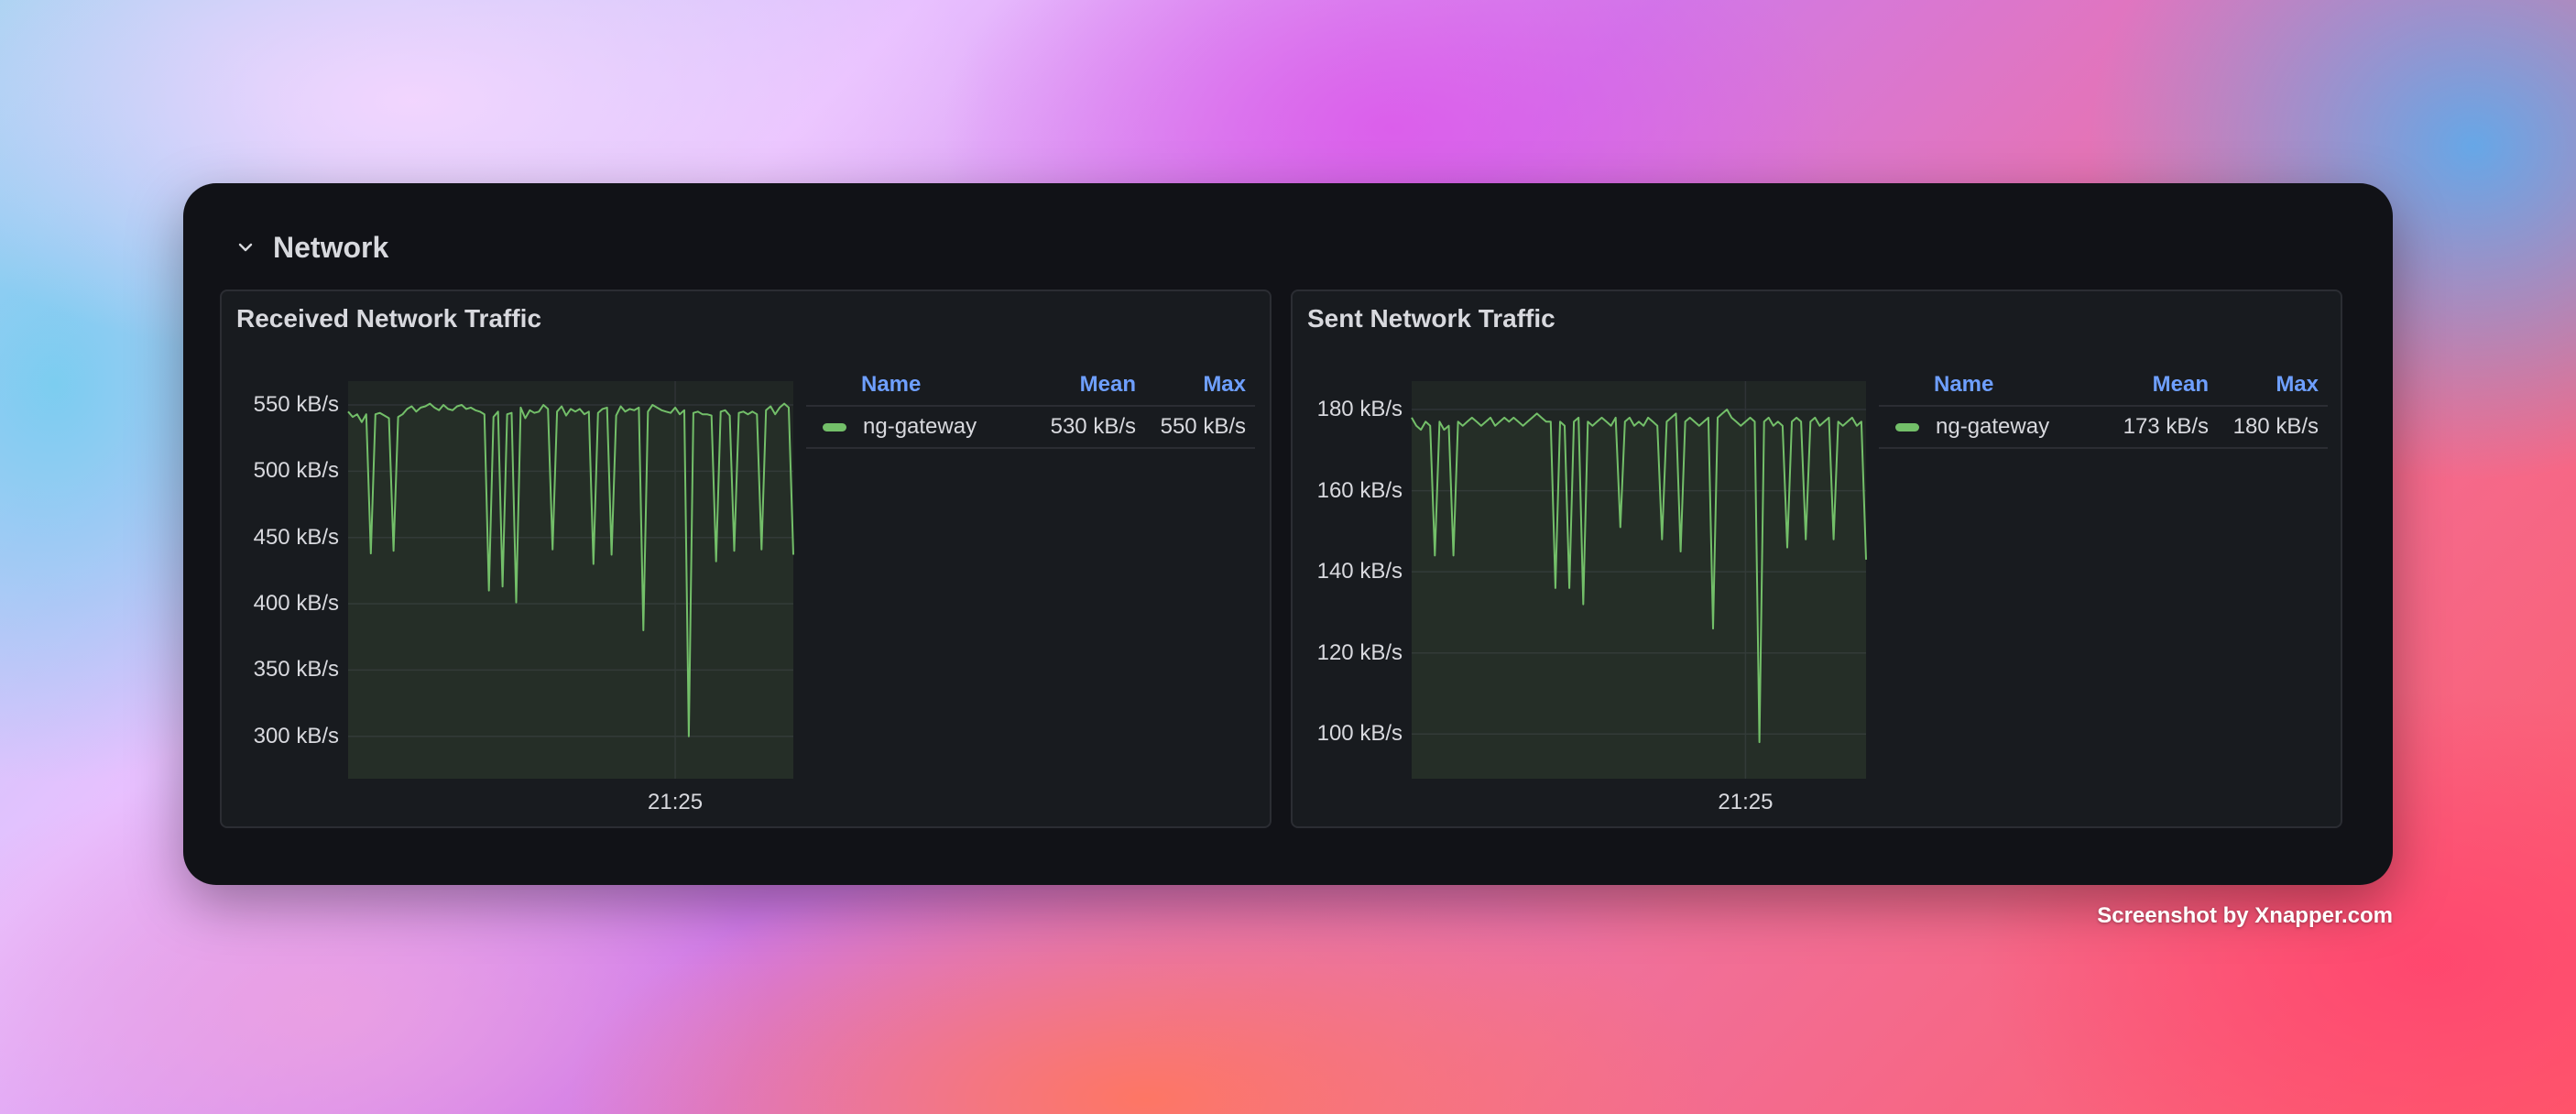 The image size is (2576, 1114). Describe the element at coordinates (296, 736) in the screenshot. I see `y-tick-label: 300 kB/s` at that location.